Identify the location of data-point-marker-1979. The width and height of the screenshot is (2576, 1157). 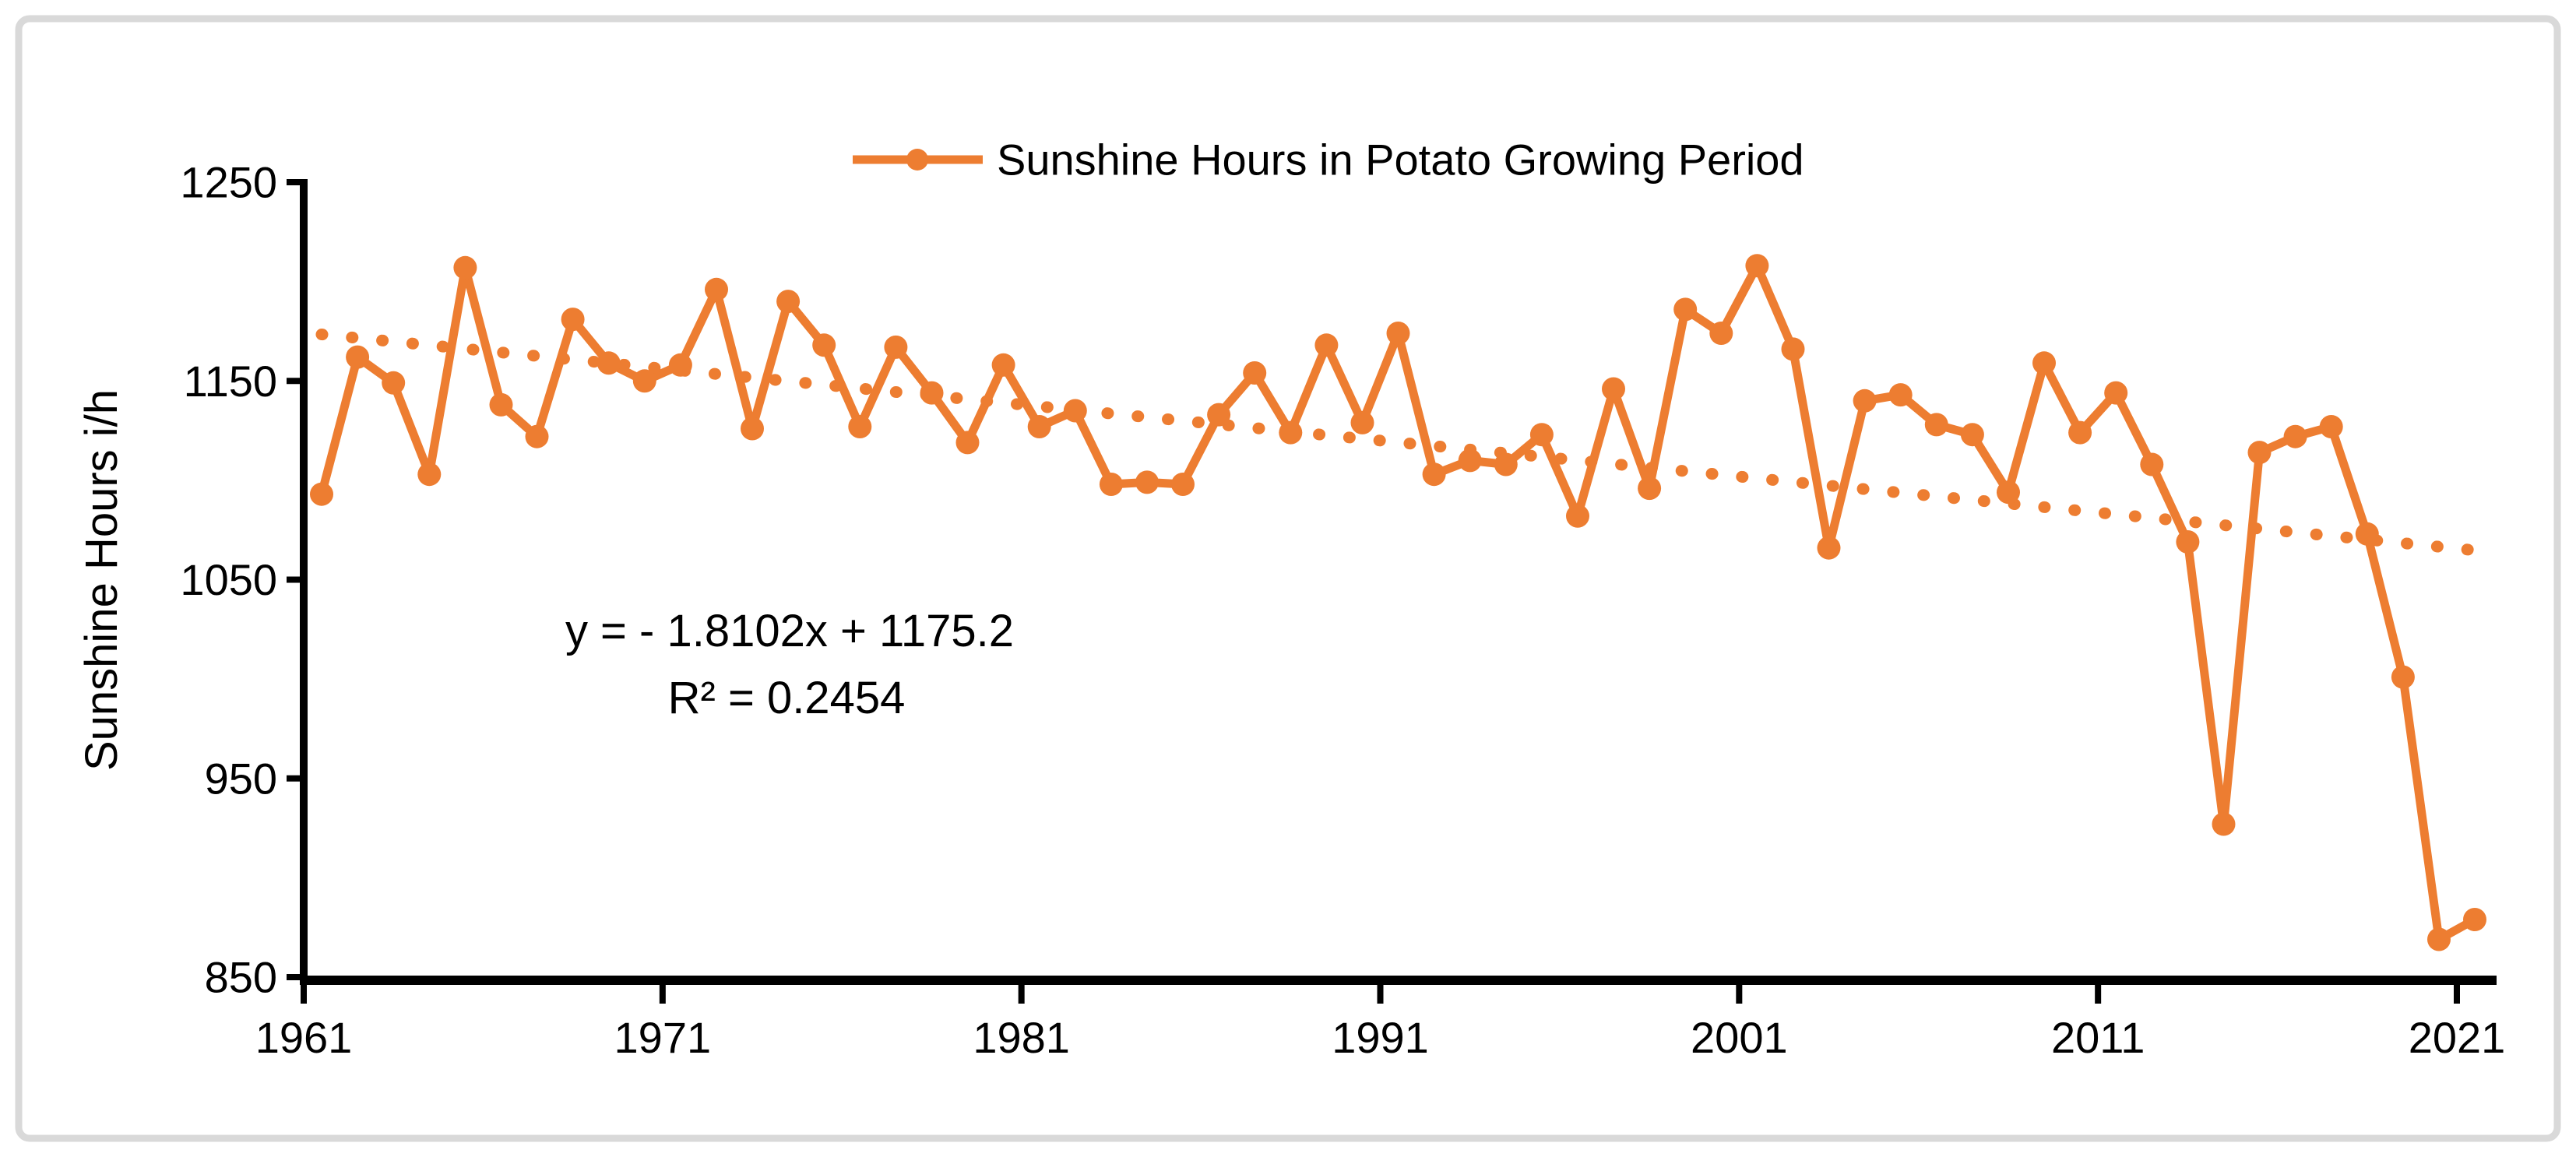
(967, 443).